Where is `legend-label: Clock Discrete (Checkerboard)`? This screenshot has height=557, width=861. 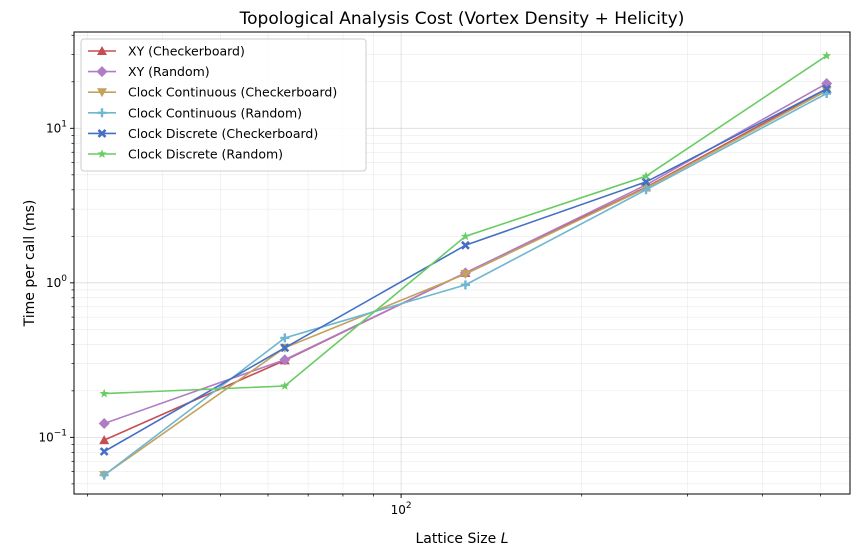
legend-label: Clock Discrete (Checkerboard) is located at coordinates (223, 133).